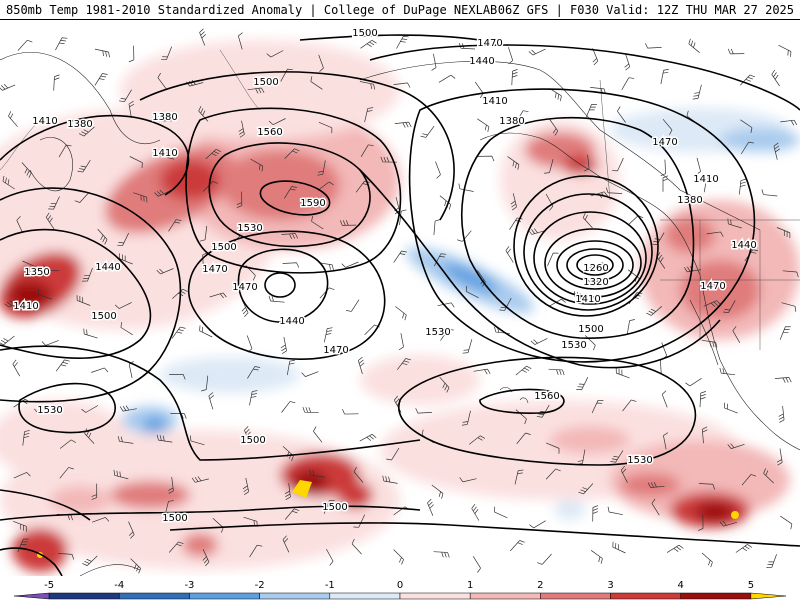  I want to click on height-contour-label: 1410, so click(705, 179).